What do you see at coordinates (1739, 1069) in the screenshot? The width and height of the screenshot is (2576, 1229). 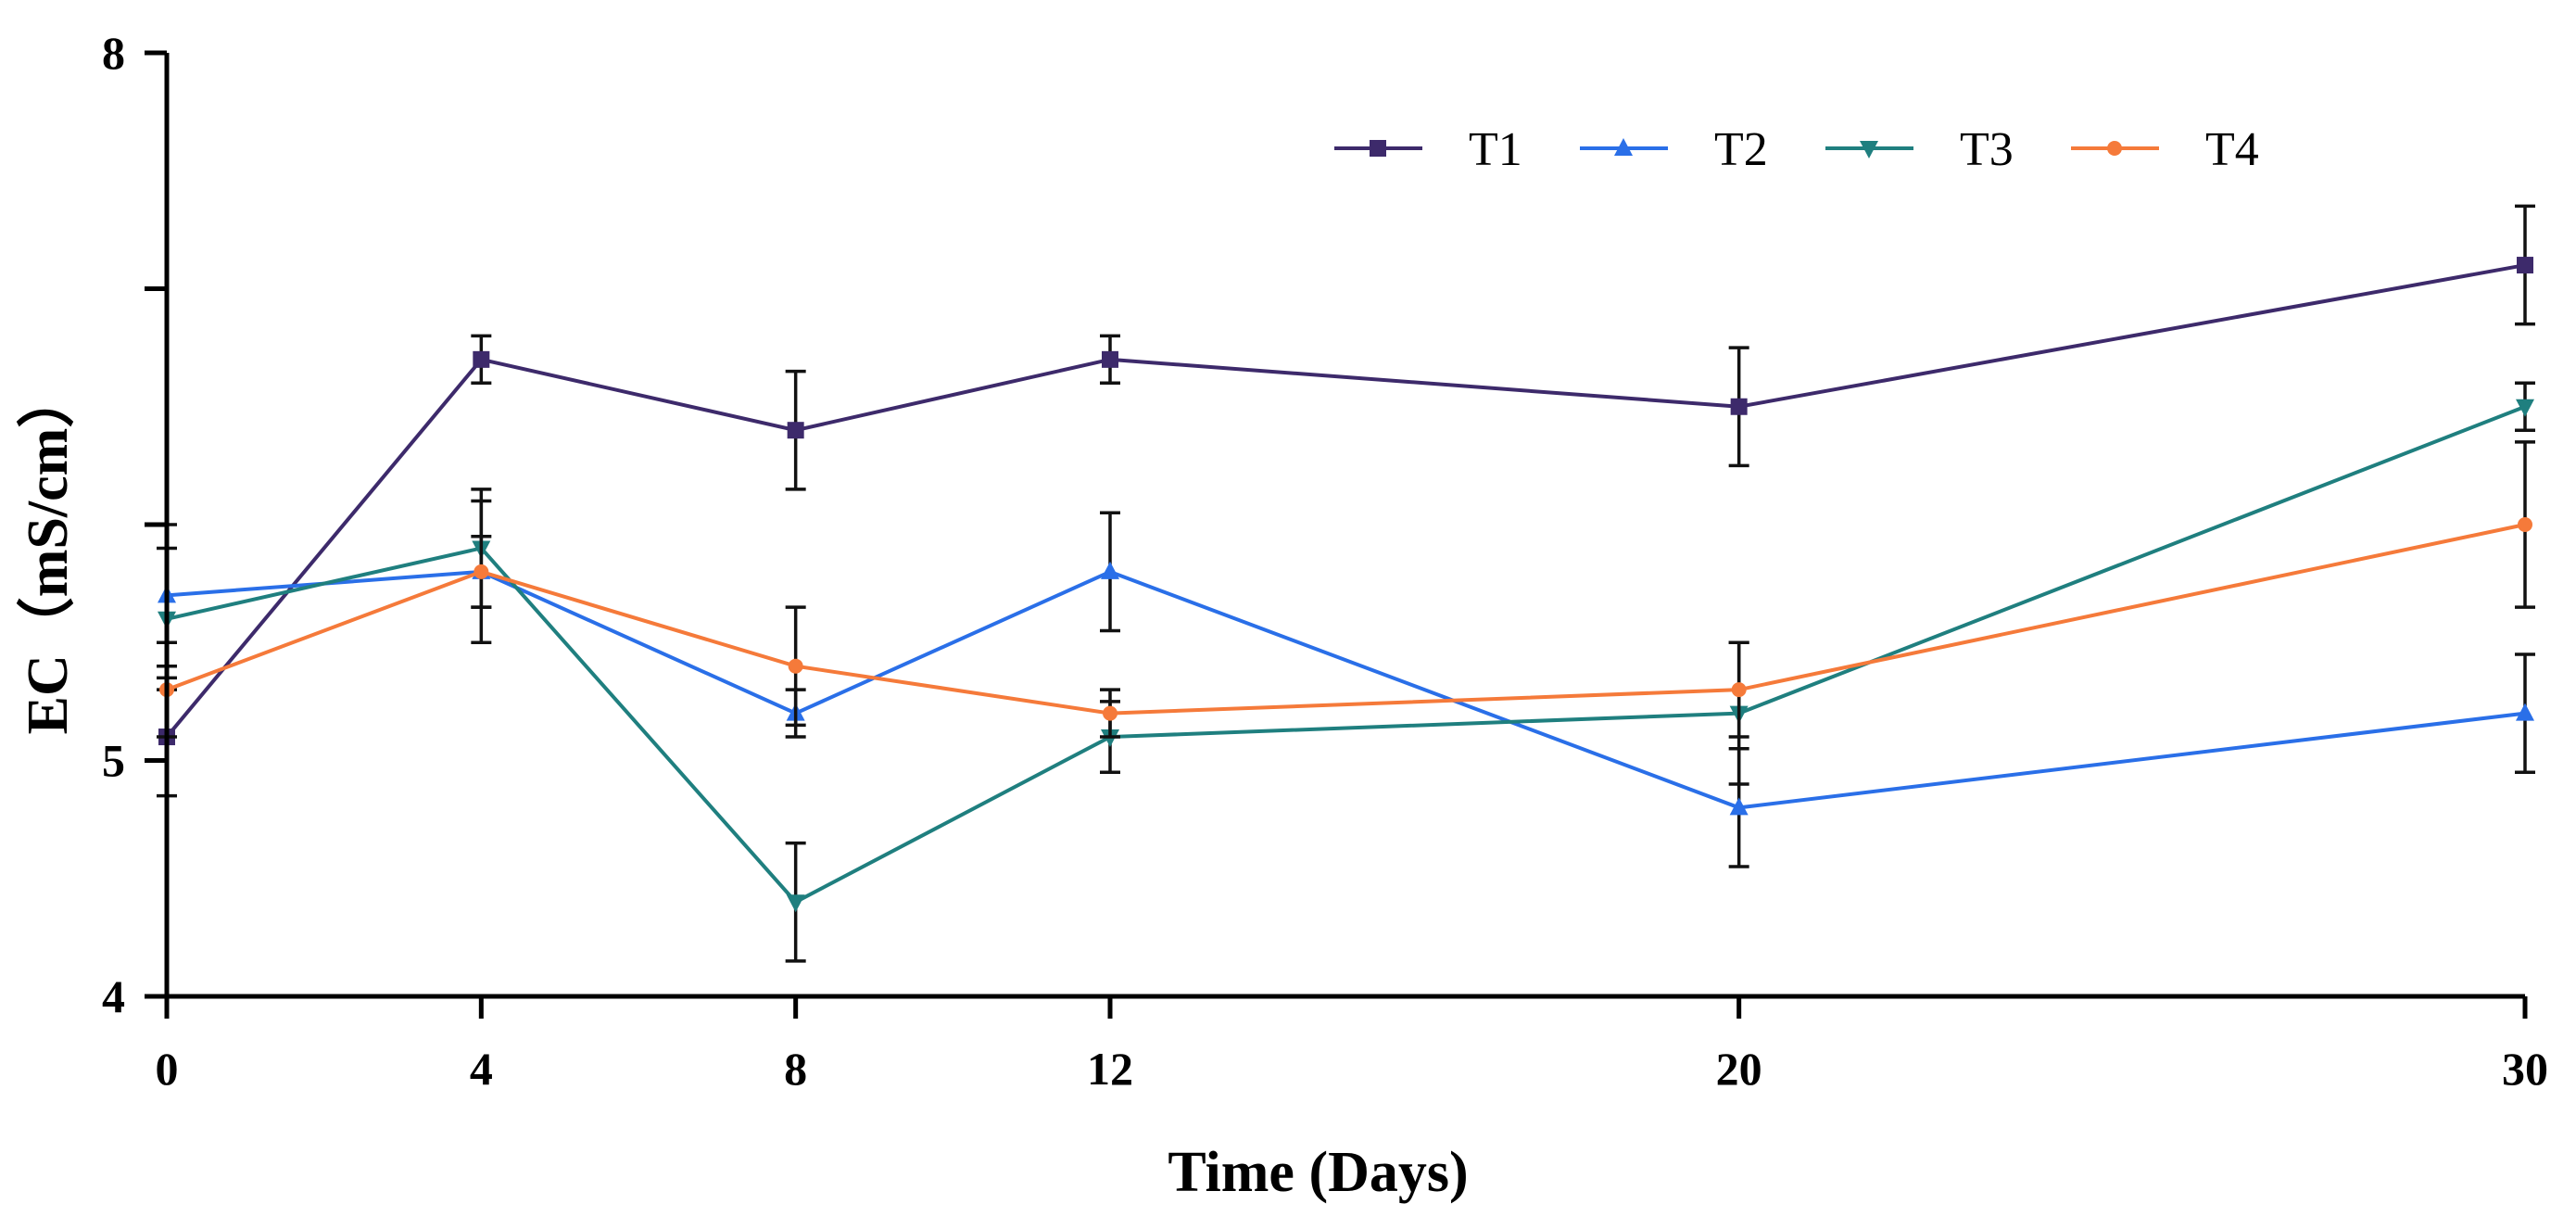 I see `x-tick-label: 20` at bounding box center [1739, 1069].